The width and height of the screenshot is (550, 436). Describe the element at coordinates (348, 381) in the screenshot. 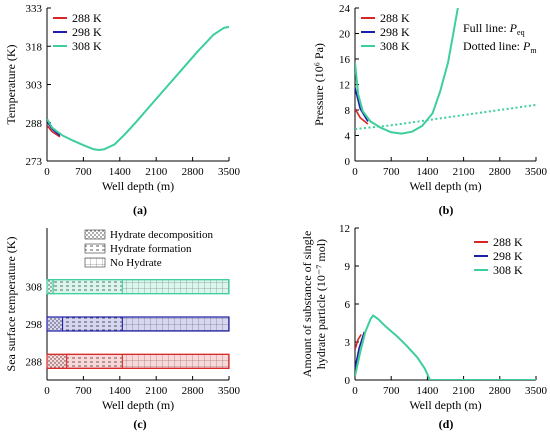

I see `y-tick-label-d: 0` at that location.